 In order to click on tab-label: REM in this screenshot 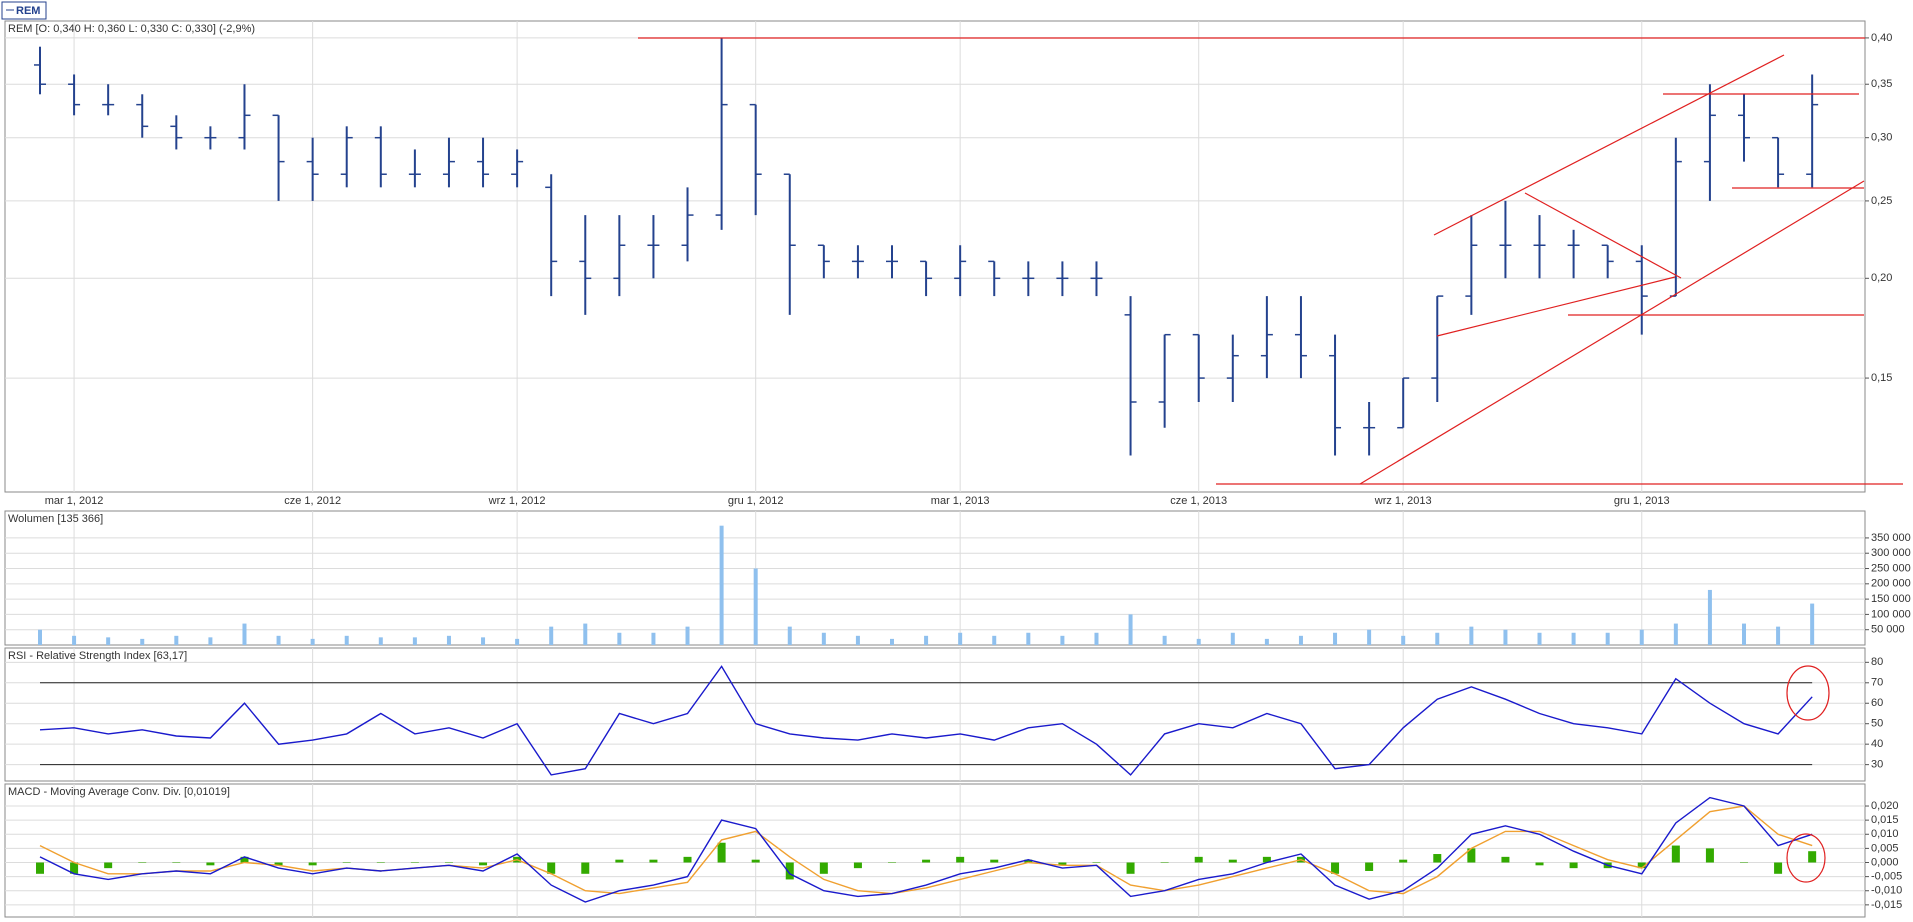, I will do `click(28, 11)`.